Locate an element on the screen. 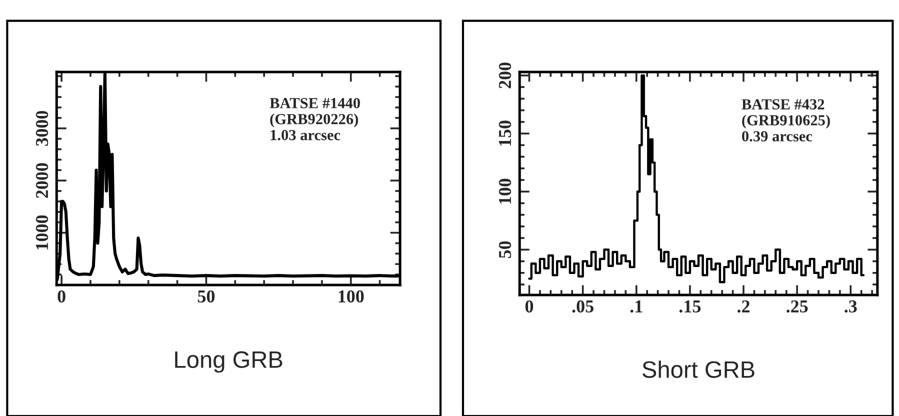 This screenshot has width=899, height=416. x-axis-title: Long GRB is located at coordinates (228, 362).